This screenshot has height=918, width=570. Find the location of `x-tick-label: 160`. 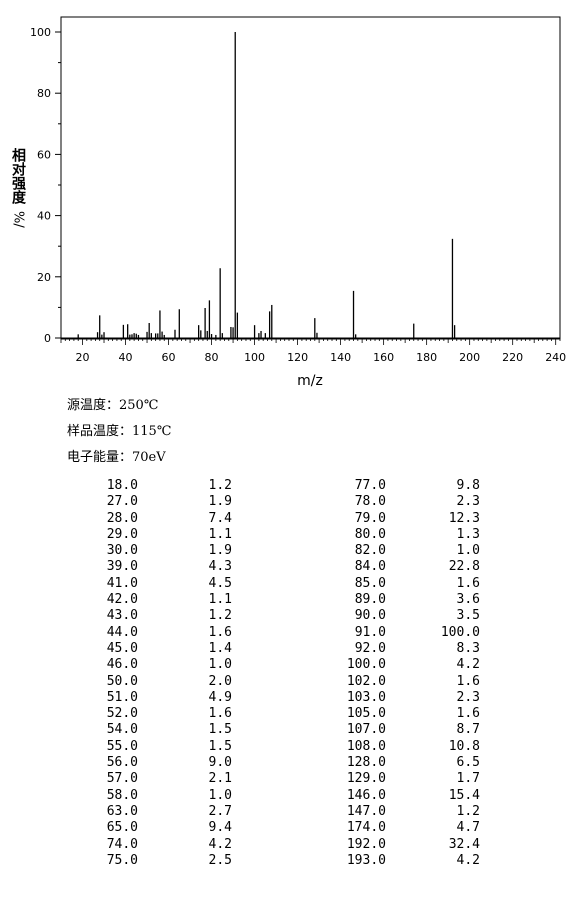

x-tick-label: 160 is located at coordinates (383, 357).